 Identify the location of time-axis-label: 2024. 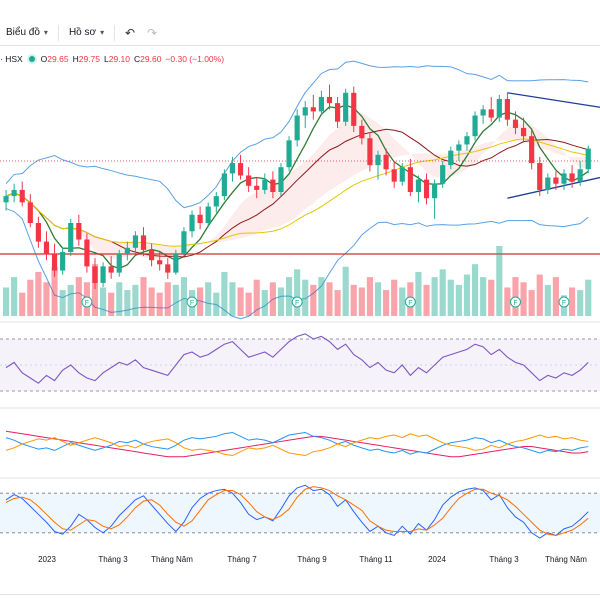
(437, 559).